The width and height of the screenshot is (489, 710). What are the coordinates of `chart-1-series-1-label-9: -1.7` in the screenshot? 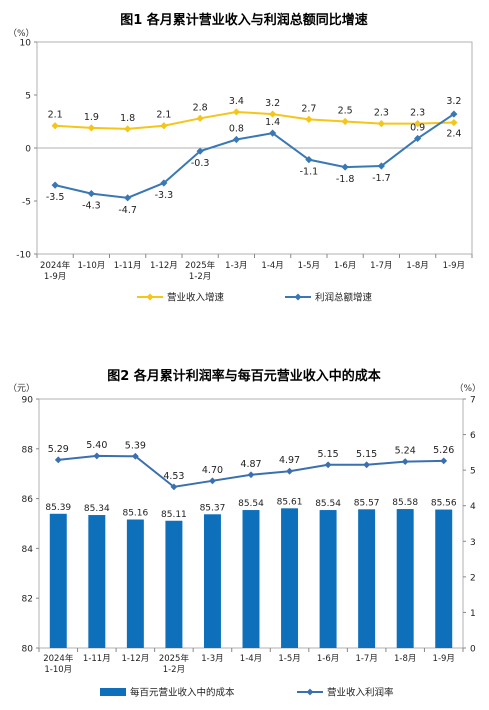 It's located at (381, 178).